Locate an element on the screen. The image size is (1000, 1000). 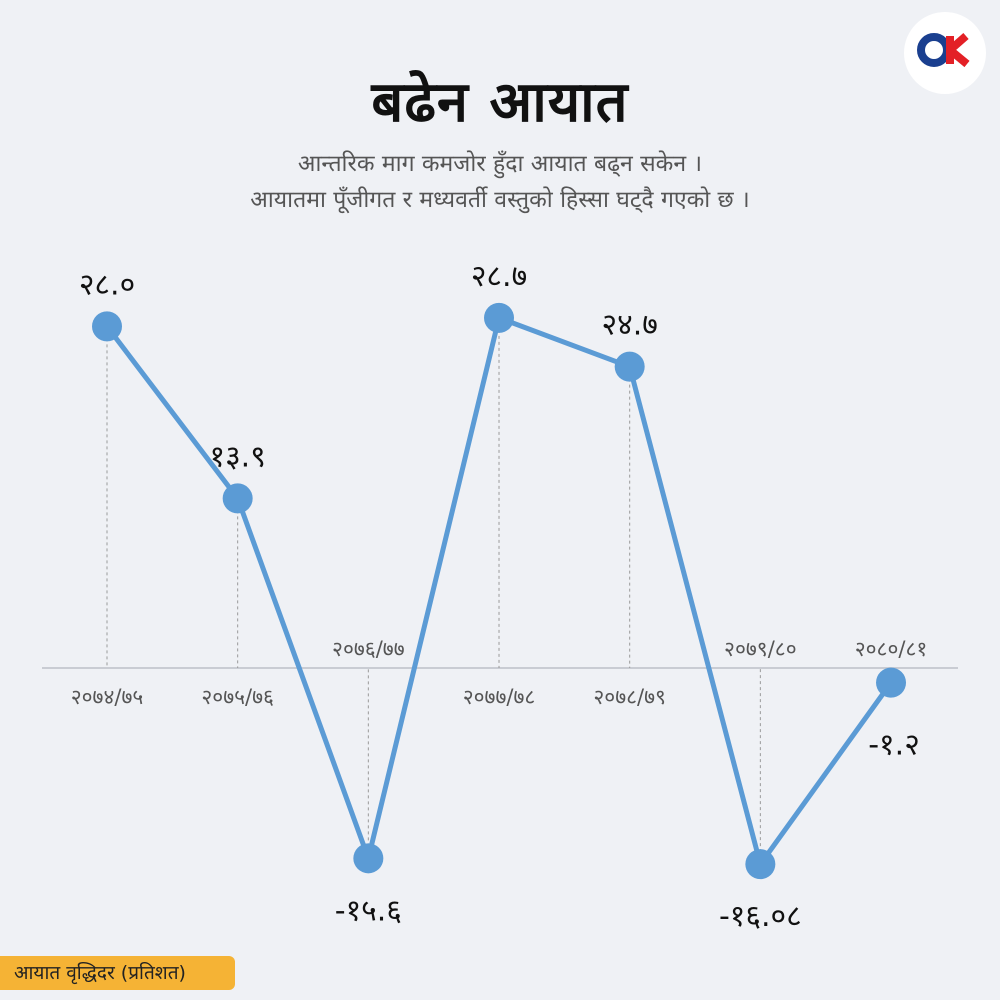
x-tick-label: २०७६/७७ is located at coordinates (368, 649).